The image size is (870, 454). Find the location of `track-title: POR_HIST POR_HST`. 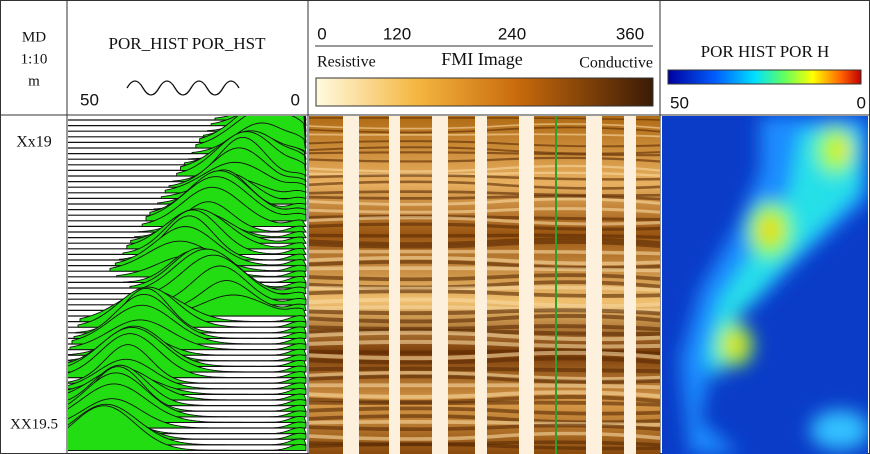

track-title: POR_HIST POR_HST is located at coordinates (188, 43).